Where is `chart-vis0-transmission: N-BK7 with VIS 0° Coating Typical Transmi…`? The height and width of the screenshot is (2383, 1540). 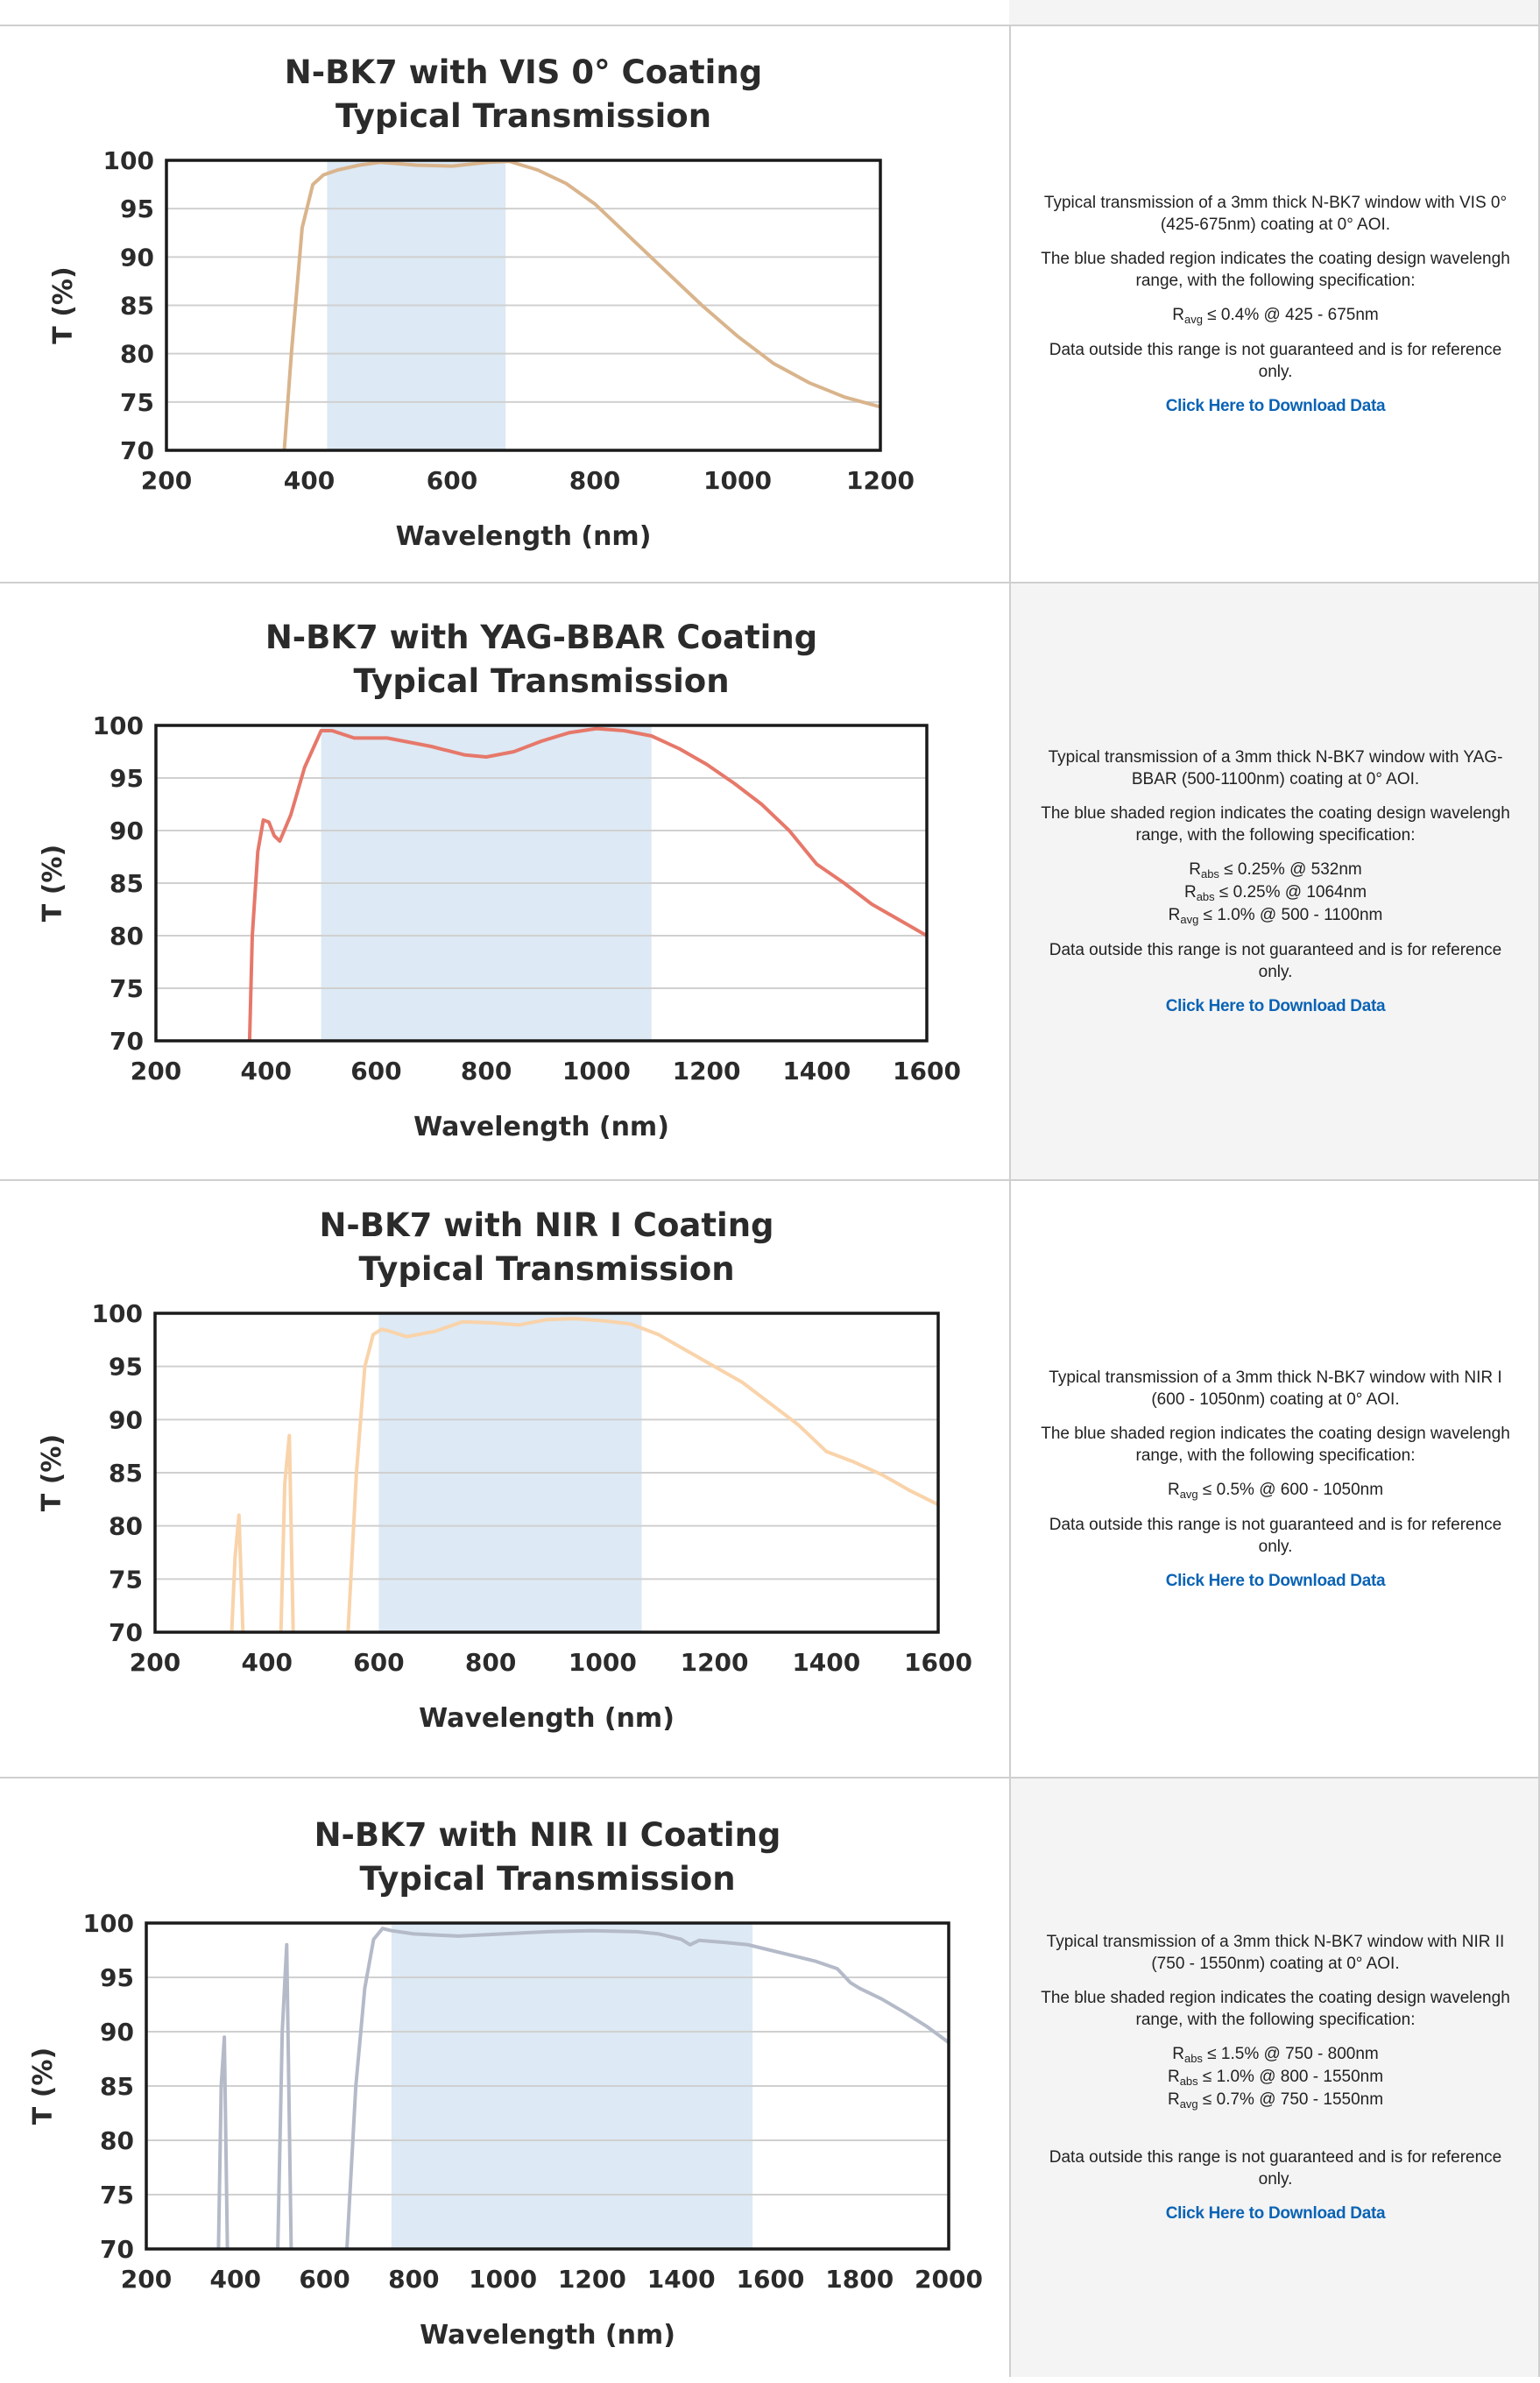
chart-vis0-transmission: N-BK7 with VIS 0° Coating Typical Transmi… is located at coordinates (482, 302).